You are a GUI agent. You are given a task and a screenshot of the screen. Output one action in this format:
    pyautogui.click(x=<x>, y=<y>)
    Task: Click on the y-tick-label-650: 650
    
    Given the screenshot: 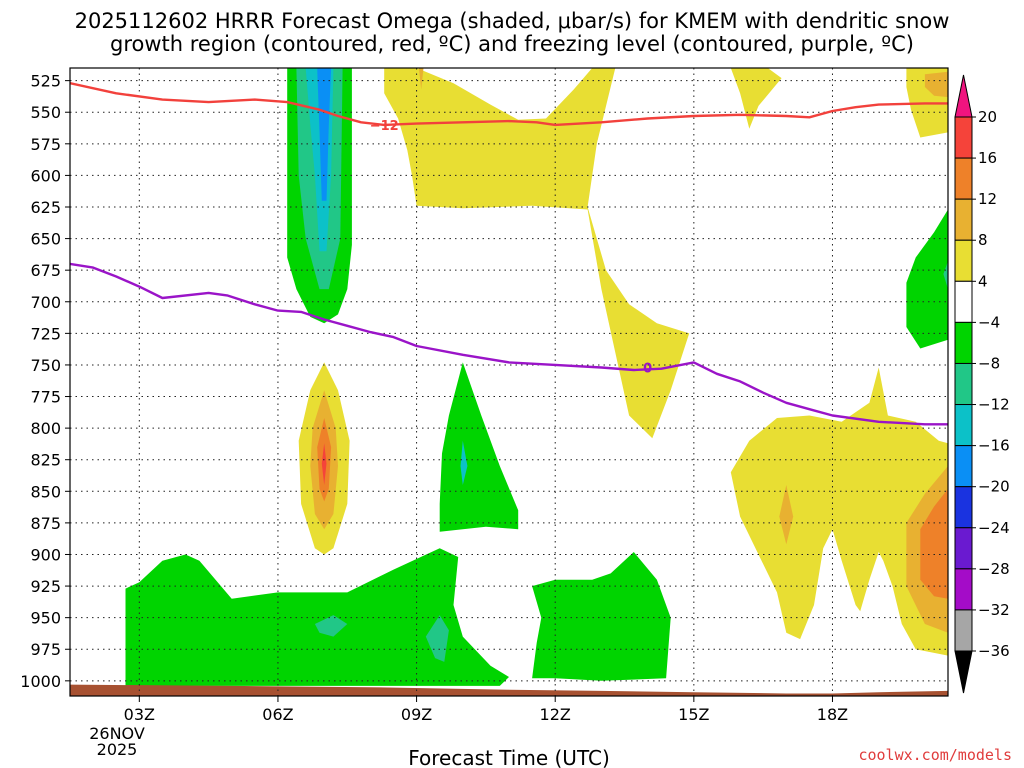 What is the action you would take?
    pyautogui.click(x=45, y=239)
    